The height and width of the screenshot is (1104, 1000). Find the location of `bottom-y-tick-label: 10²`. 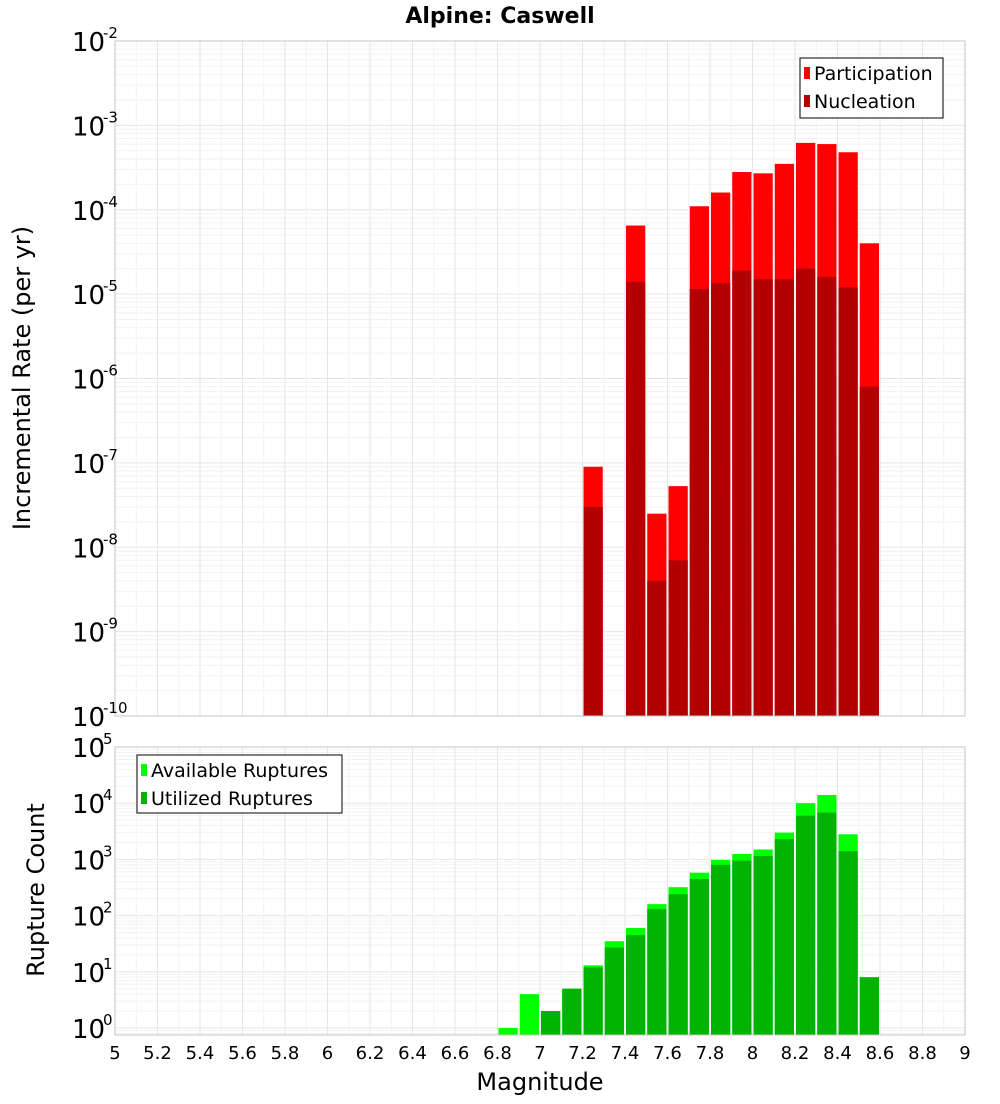

bottom-y-tick-label: 10² is located at coordinates (92, 916).